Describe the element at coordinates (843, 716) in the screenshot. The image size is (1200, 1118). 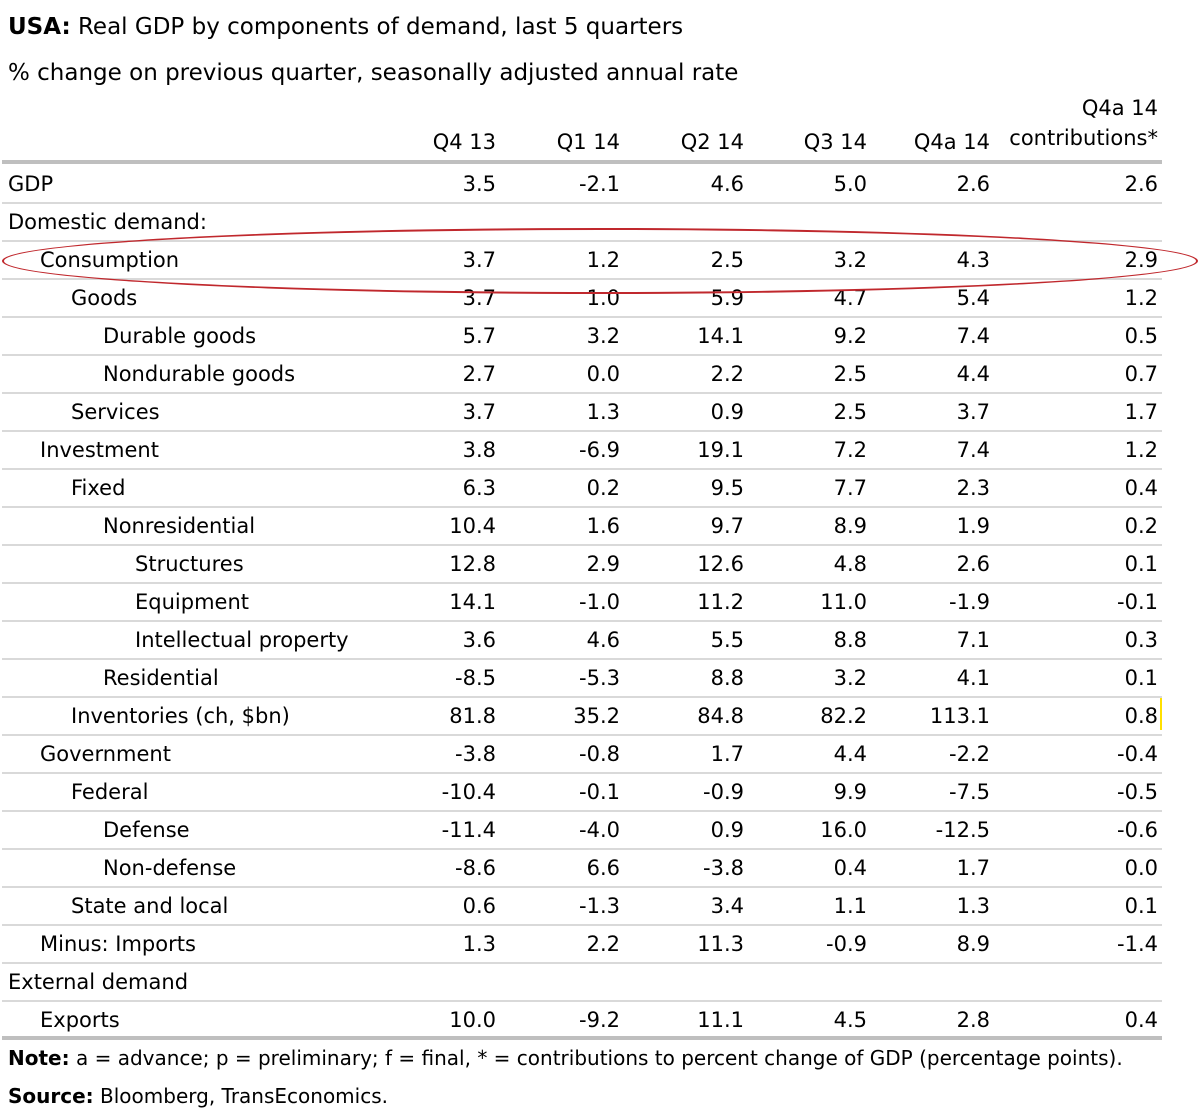
I see `cell-q3-14: 82.2` at that location.